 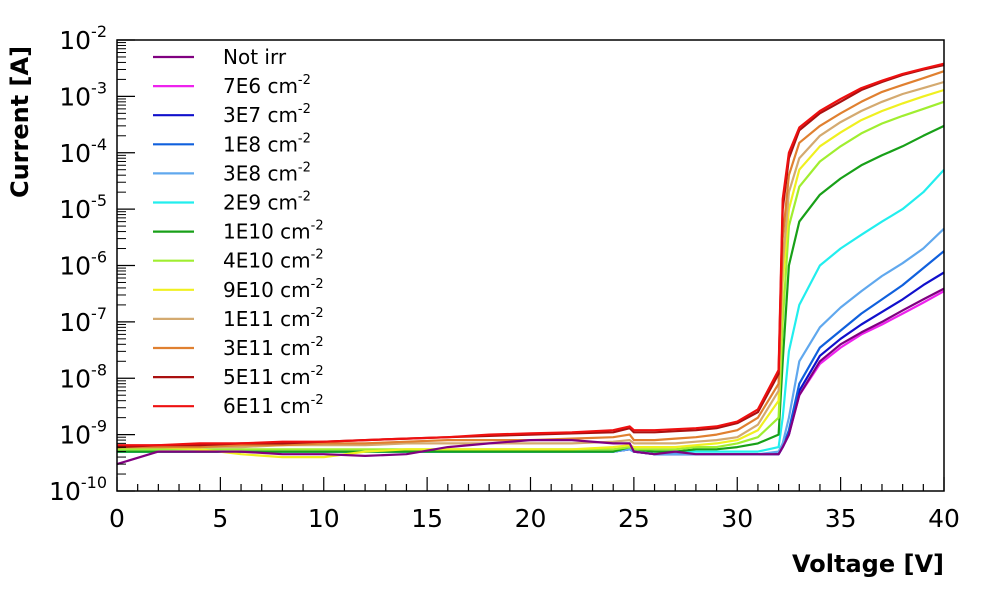 What do you see at coordinates (83, 320) in the screenshot?
I see `y-tick-label: 10⁻⁷` at bounding box center [83, 320].